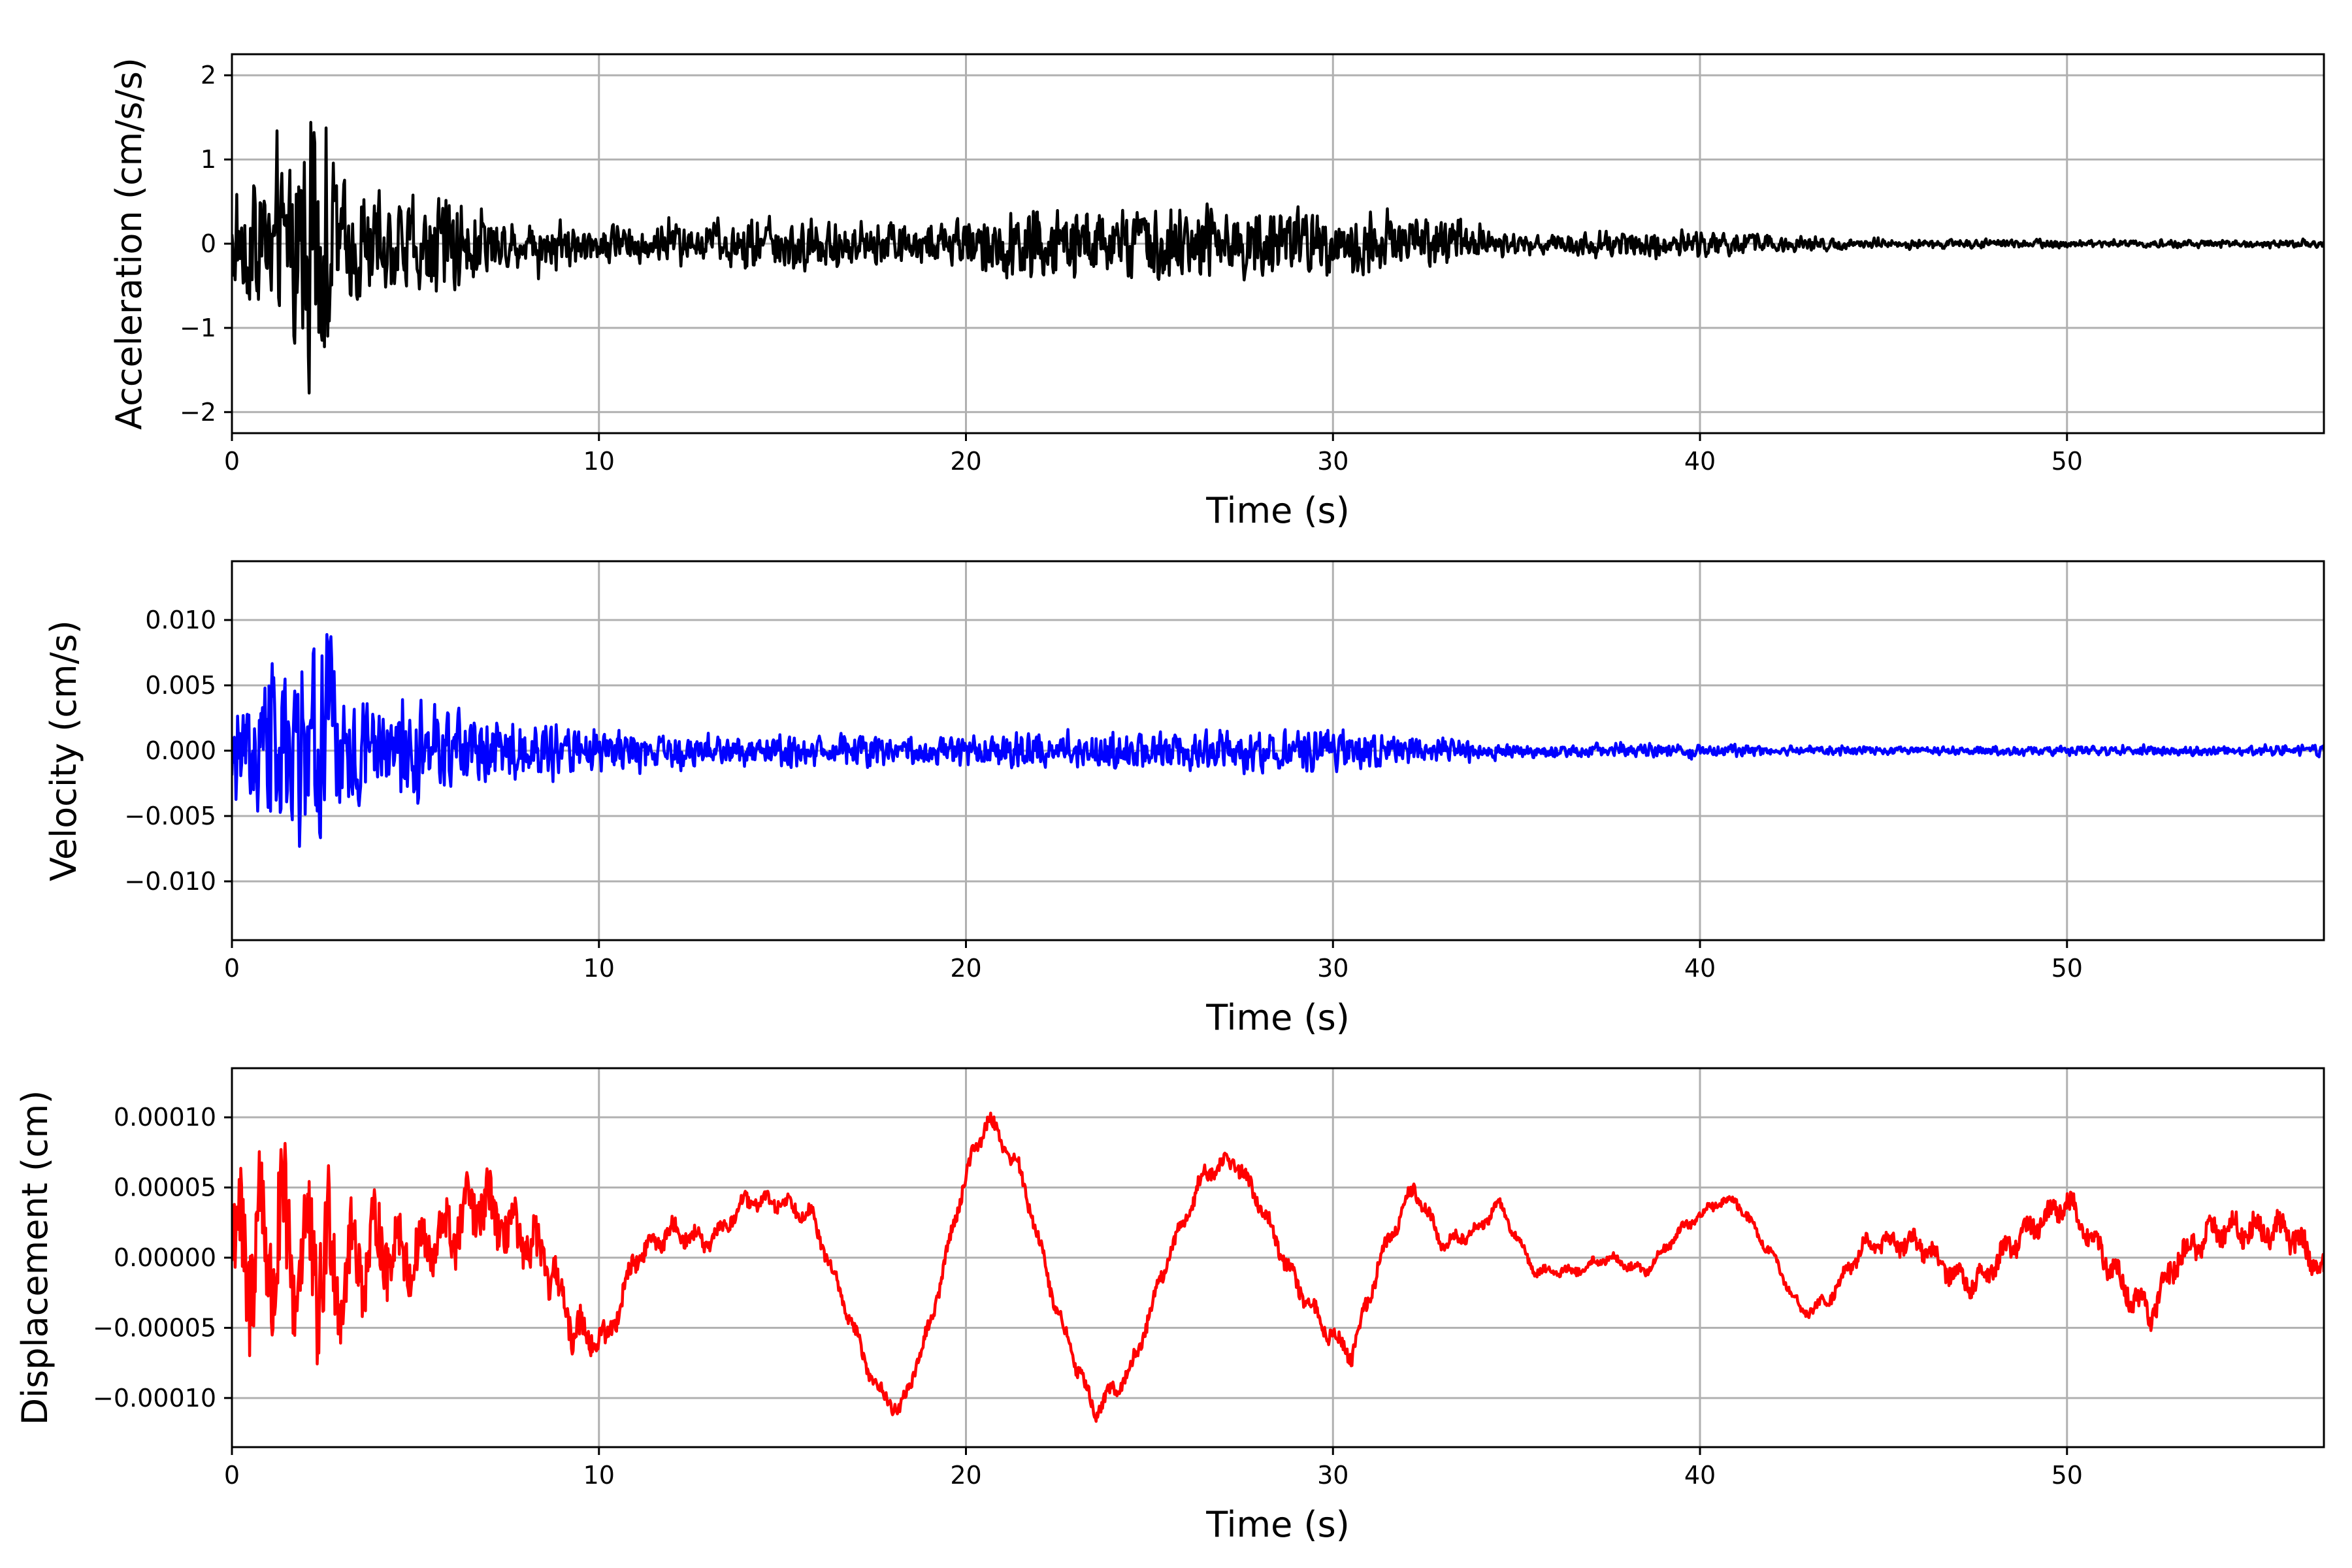 Image resolution: width=2352 pixels, height=1568 pixels. Describe the element at coordinates (180, 750) in the screenshot. I see `velocity-y-tick-label: 0.000` at that location.